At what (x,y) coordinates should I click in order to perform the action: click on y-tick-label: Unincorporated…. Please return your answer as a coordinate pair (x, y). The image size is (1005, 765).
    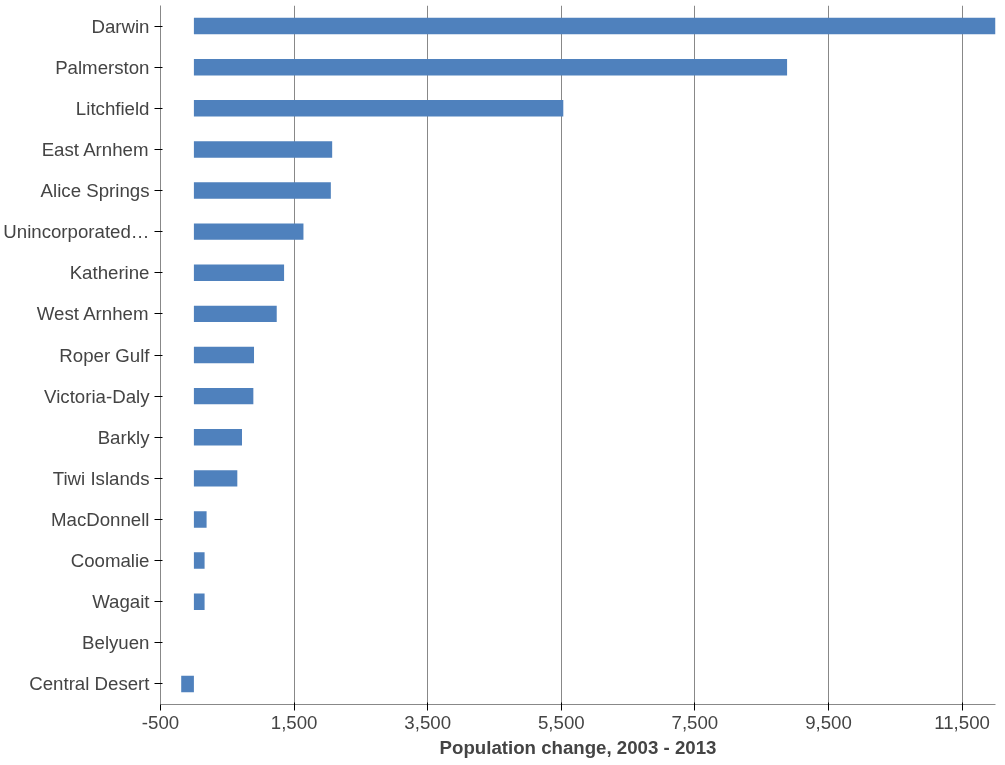
    Looking at the image, I should click on (76, 232).